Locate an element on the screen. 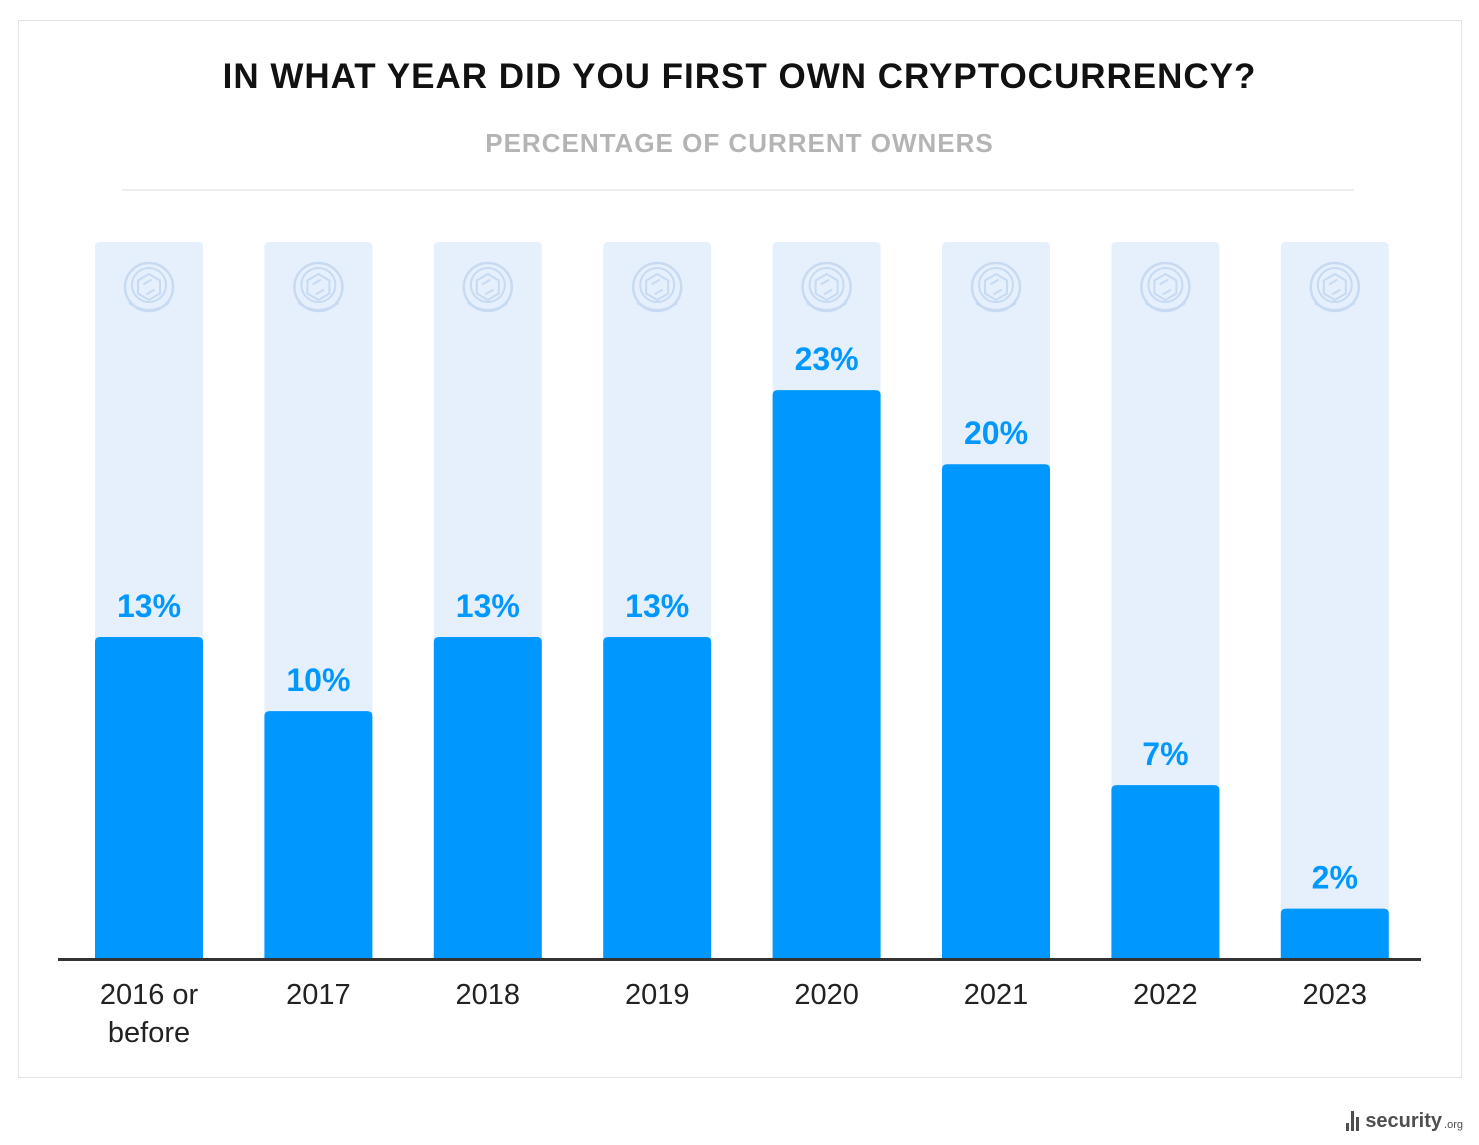 The height and width of the screenshot is (1145, 1479). bar-2021 is located at coordinates (996, 711).